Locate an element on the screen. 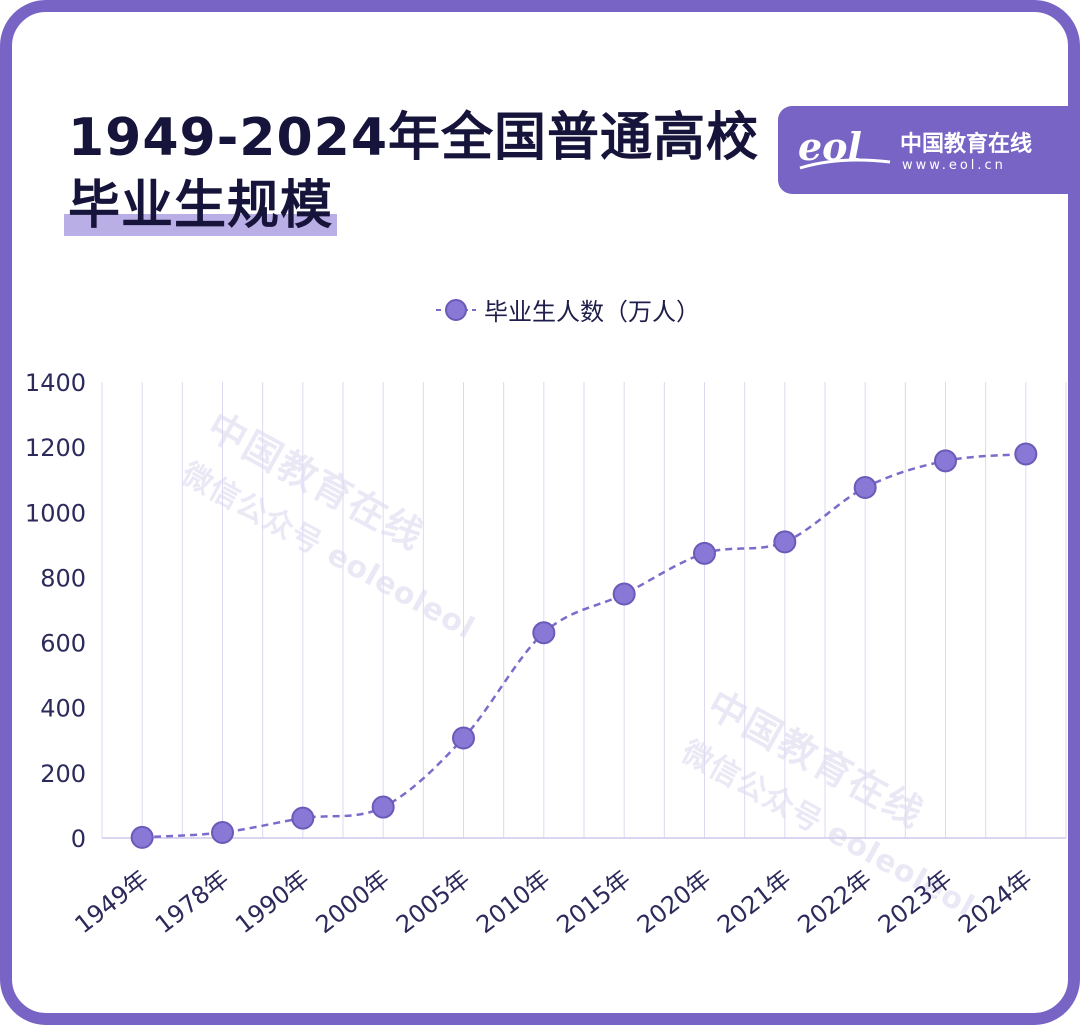  eol-logo-badge: eol 中国教育在线 www.eol.cn is located at coordinates (923, 150).